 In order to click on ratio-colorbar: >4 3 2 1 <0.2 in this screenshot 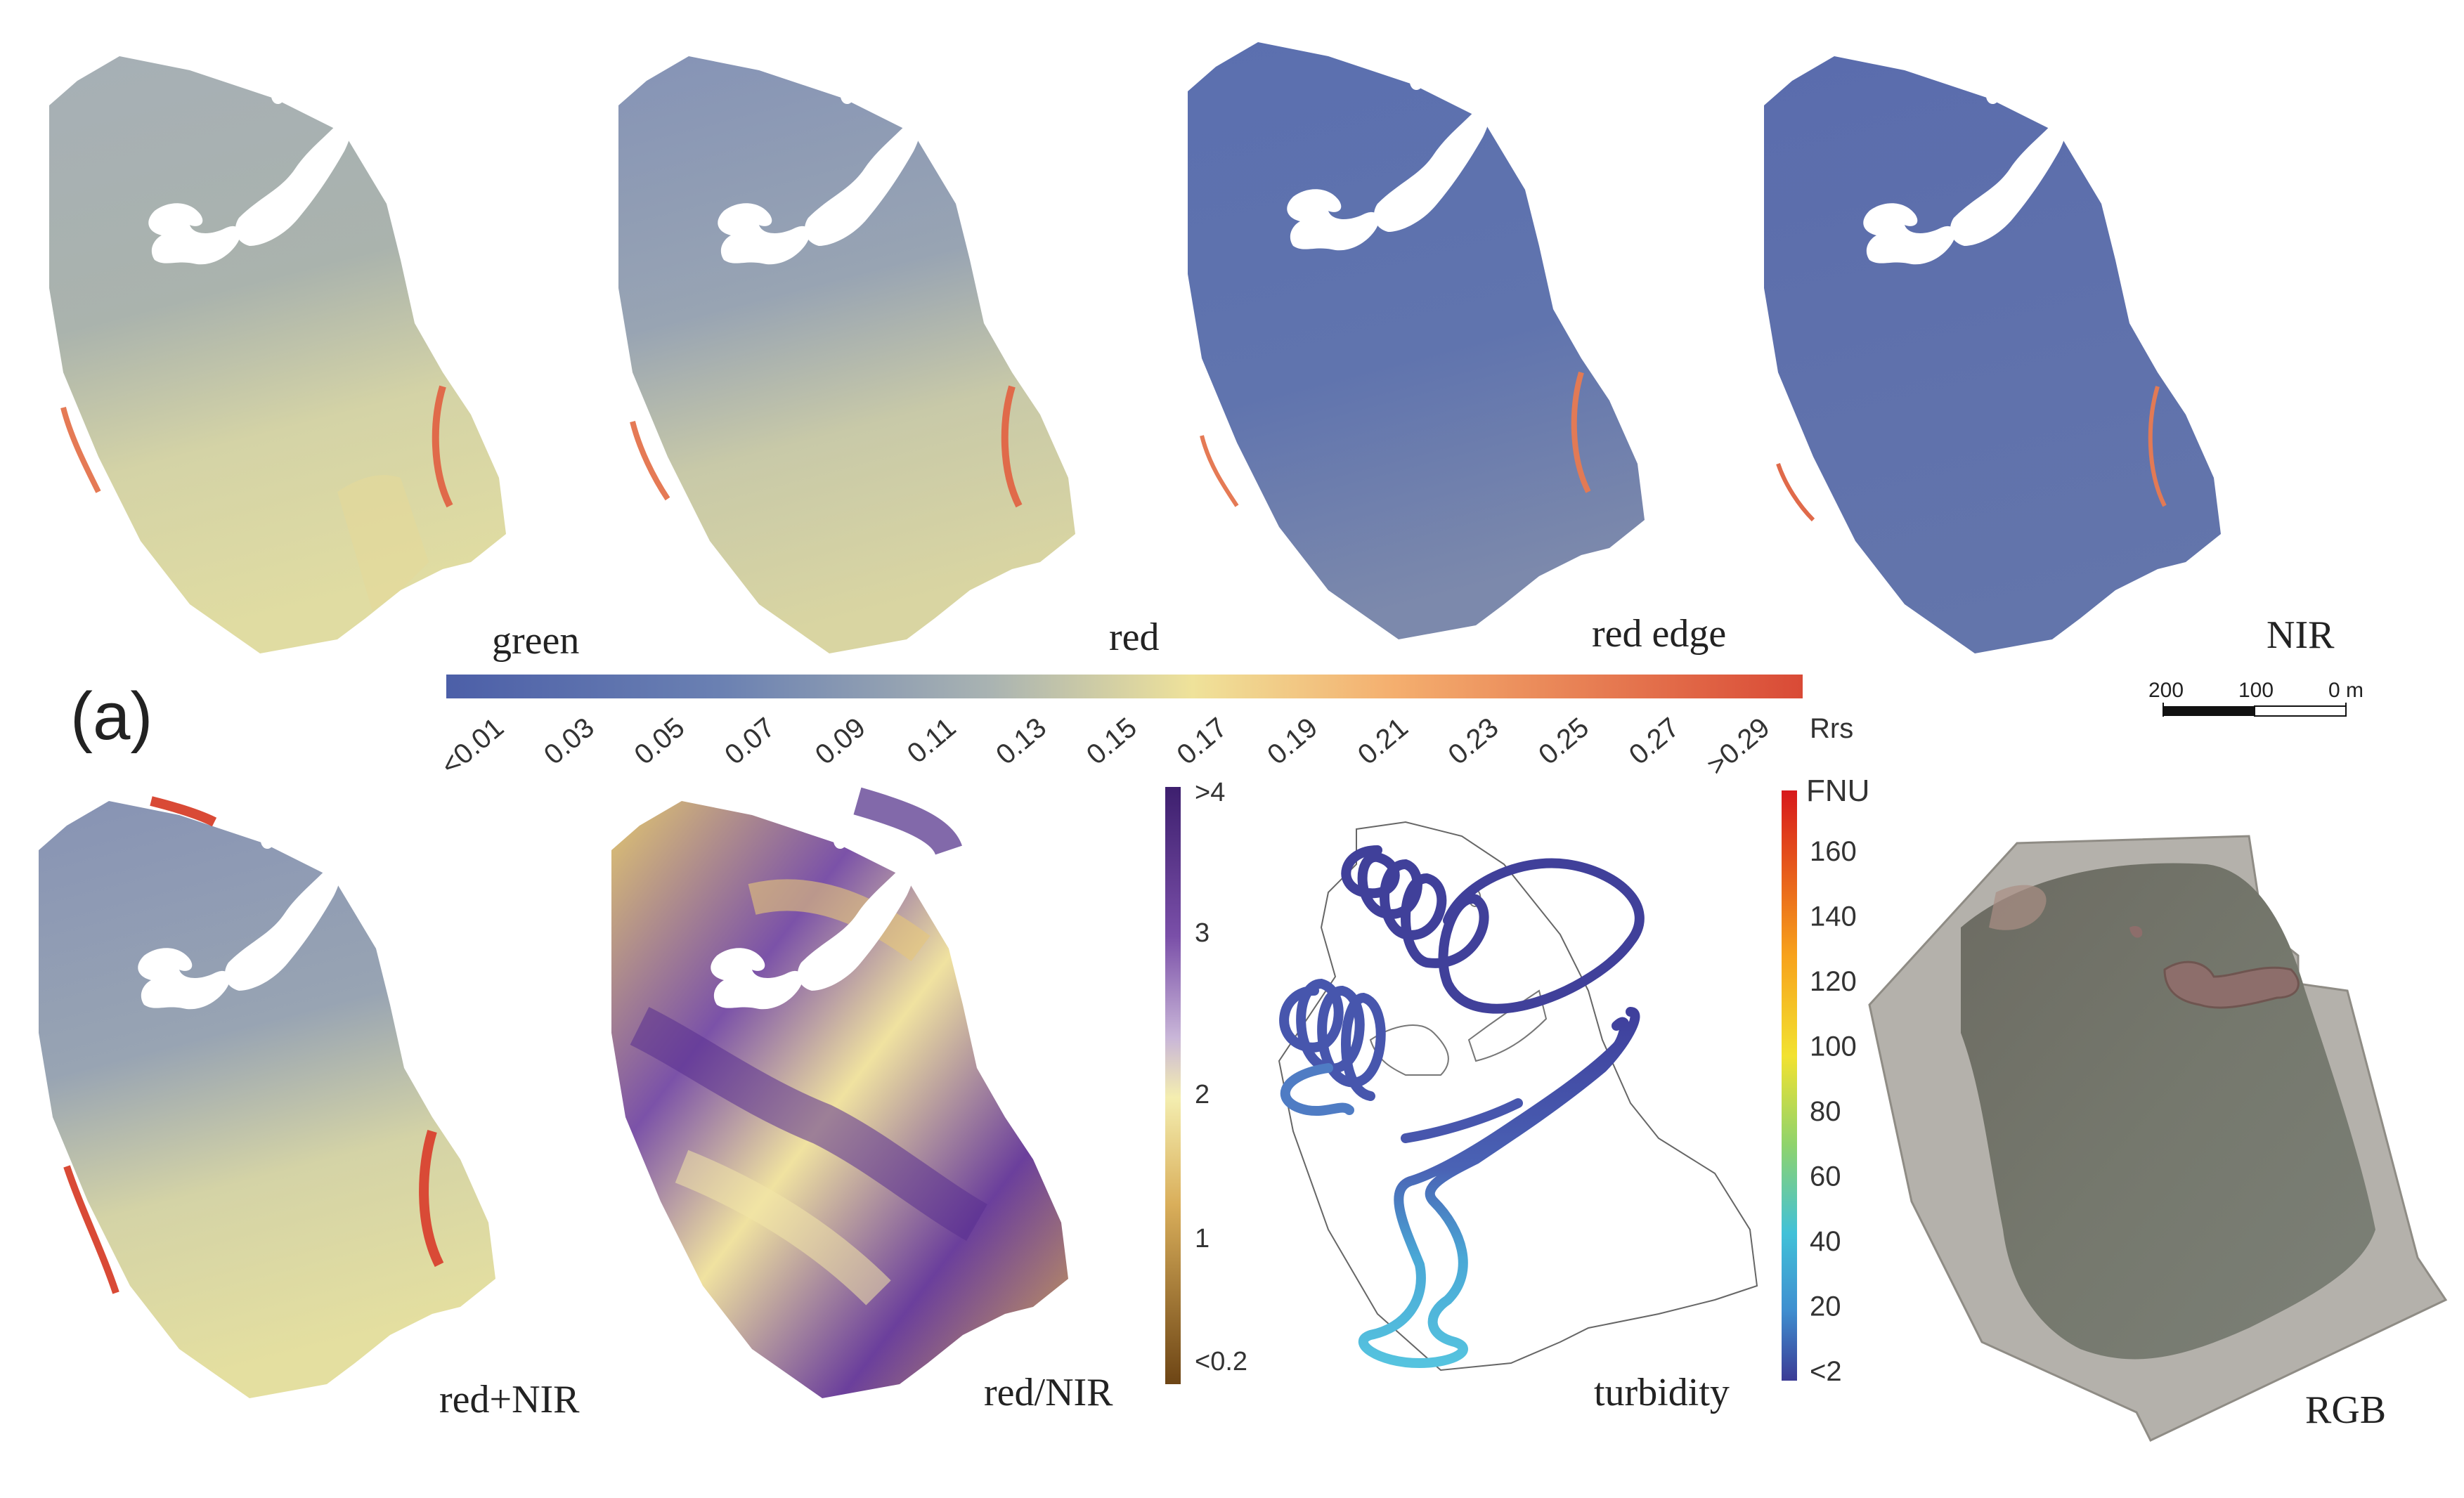, I will do `click(1206, 1081)`.